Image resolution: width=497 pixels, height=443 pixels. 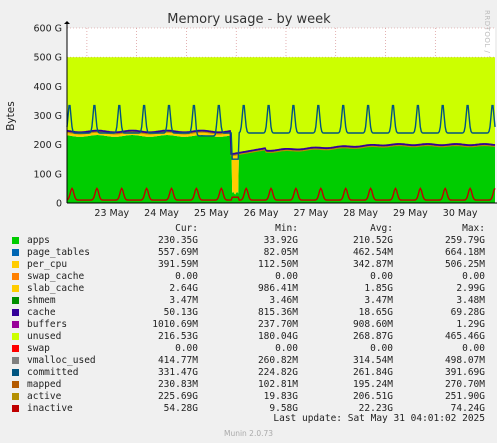 I want to click on legend-row-swap: swap 0.00 0.00 0.00 0.00, so click(x=251, y=349).